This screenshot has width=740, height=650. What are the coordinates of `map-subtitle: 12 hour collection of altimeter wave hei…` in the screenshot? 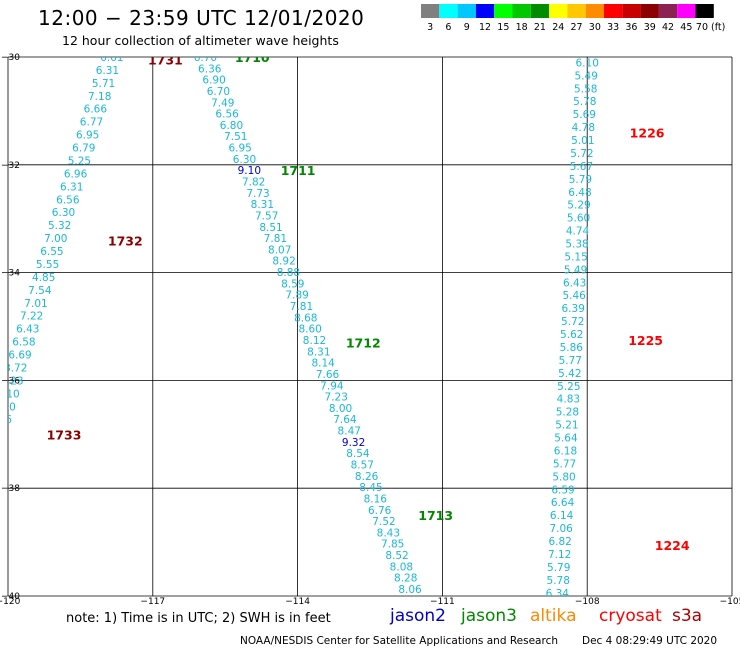 It's located at (200, 40).